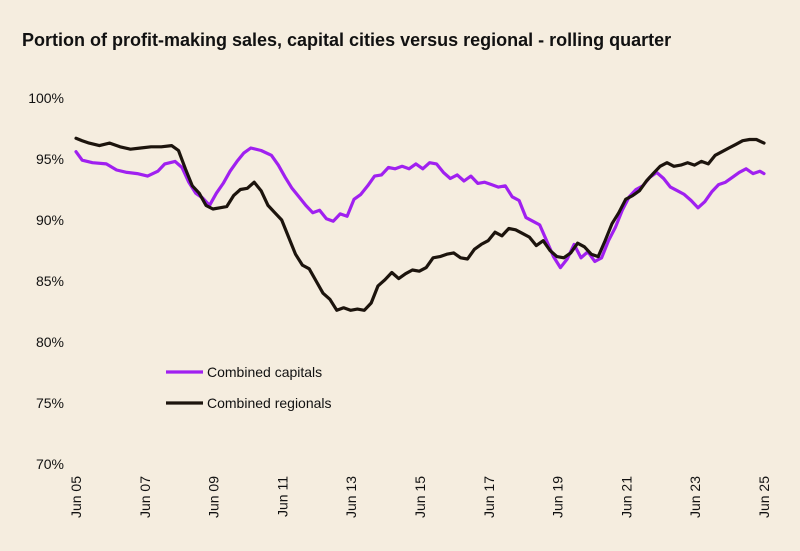  What do you see at coordinates (46, 98) in the screenshot?
I see `y-tick-label: 100%` at bounding box center [46, 98].